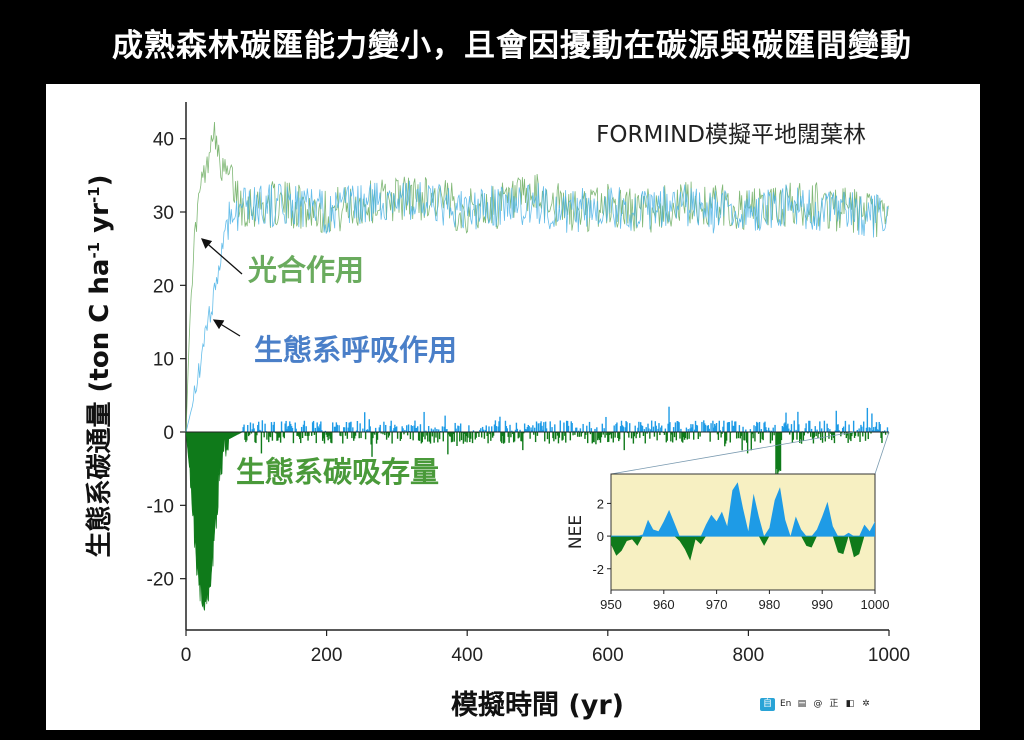 The image size is (1024, 740). Describe the element at coordinates (186, 655) in the screenshot. I see `x-tick-label: 0` at that location.